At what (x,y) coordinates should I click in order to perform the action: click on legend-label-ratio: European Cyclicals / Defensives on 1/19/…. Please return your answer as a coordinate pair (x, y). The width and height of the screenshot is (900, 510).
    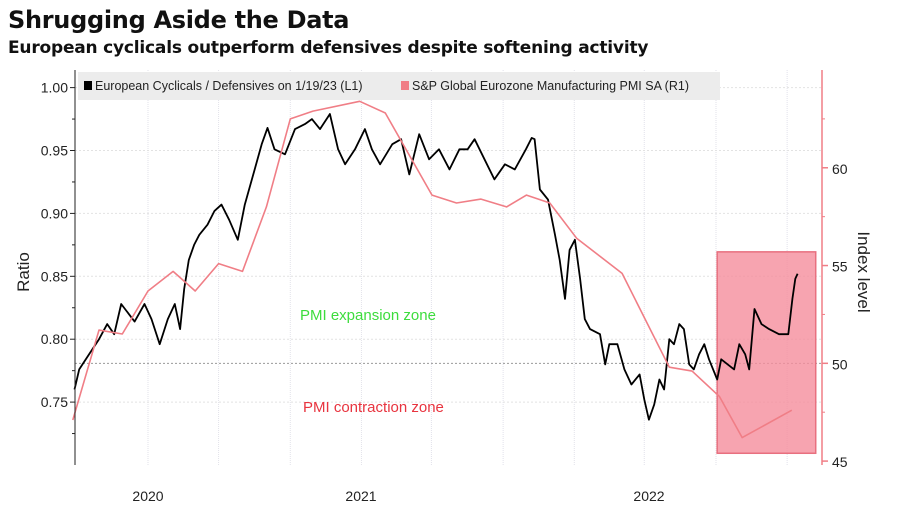
    Looking at the image, I should click on (229, 86).